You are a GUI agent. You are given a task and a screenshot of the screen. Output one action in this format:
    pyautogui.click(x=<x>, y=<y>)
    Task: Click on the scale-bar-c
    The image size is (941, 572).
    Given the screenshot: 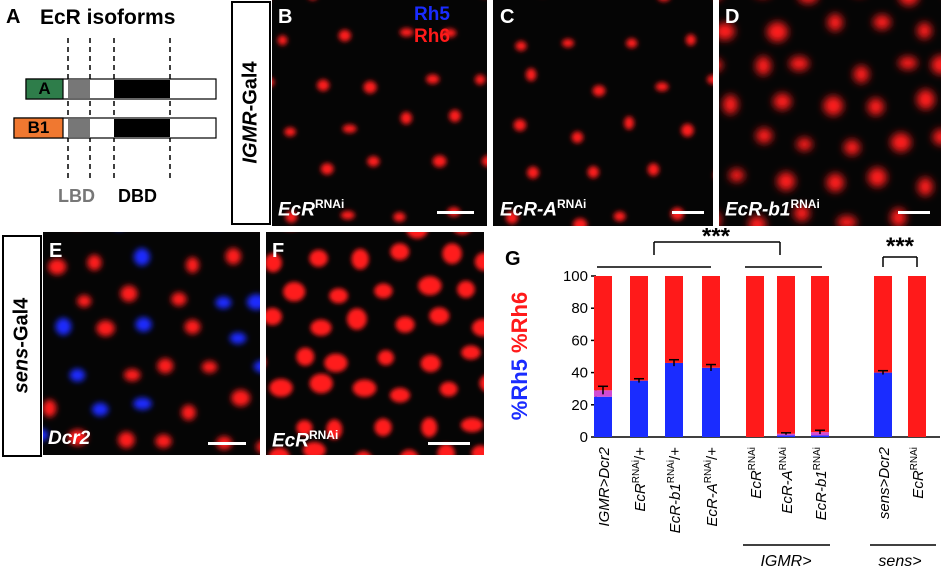 What is the action you would take?
    pyautogui.click(x=688, y=212)
    